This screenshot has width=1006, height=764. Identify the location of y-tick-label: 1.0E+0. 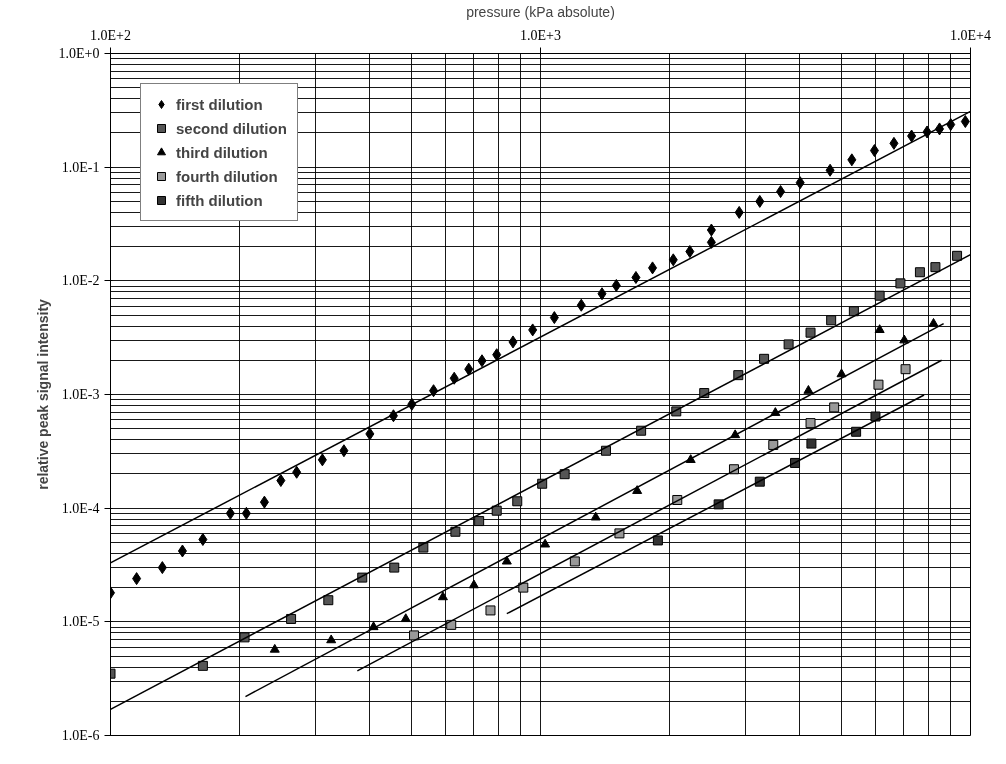
(79, 53).